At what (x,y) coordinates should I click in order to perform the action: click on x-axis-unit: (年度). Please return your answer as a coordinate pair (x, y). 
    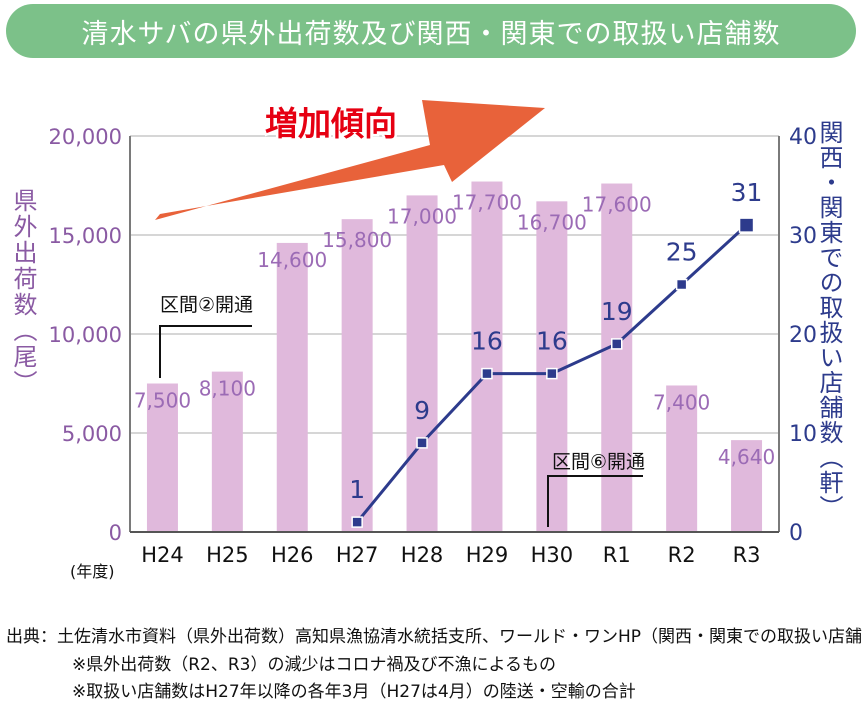
    Looking at the image, I should click on (92, 571).